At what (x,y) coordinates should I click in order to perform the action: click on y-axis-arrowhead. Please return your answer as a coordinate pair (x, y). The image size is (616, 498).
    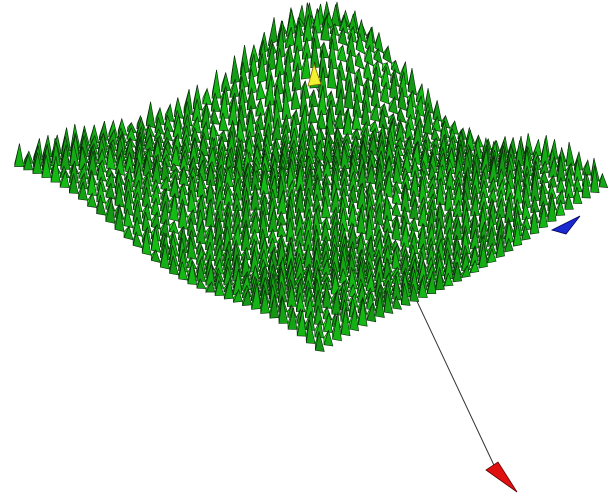
    Looking at the image, I should click on (314, 74).